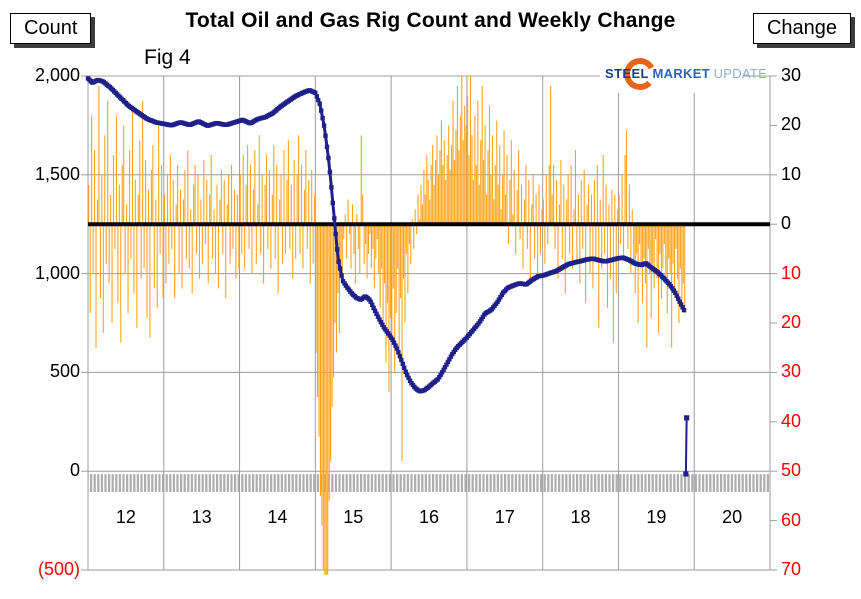 The height and width of the screenshot is (599, 861). What do you see at coordinates (167, 57) in the screenshot?
I see `figure-number-label: Fig 4` at bounding box center [167, 57].